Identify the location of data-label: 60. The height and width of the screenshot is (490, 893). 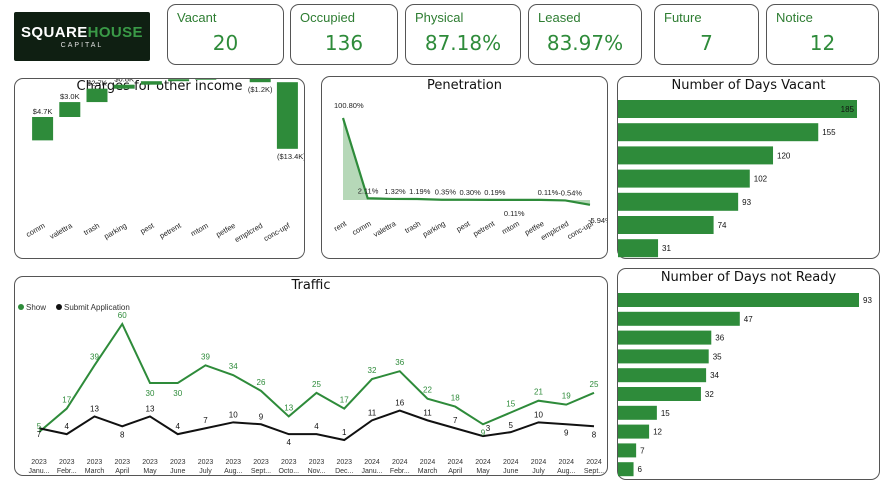
(122, 315).